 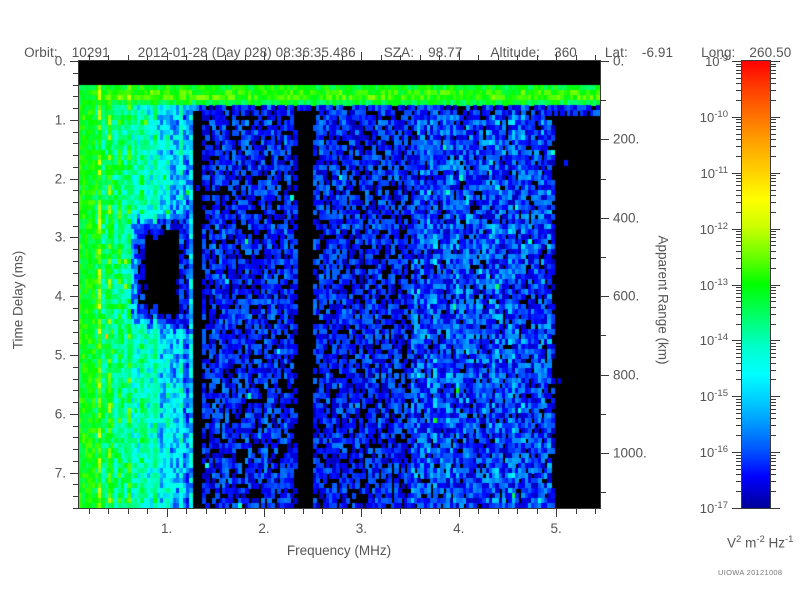 What do you see at coordinates (718, 52) in the screenshot?
I see `long-label: Long:` at bounding box center [718, 52].